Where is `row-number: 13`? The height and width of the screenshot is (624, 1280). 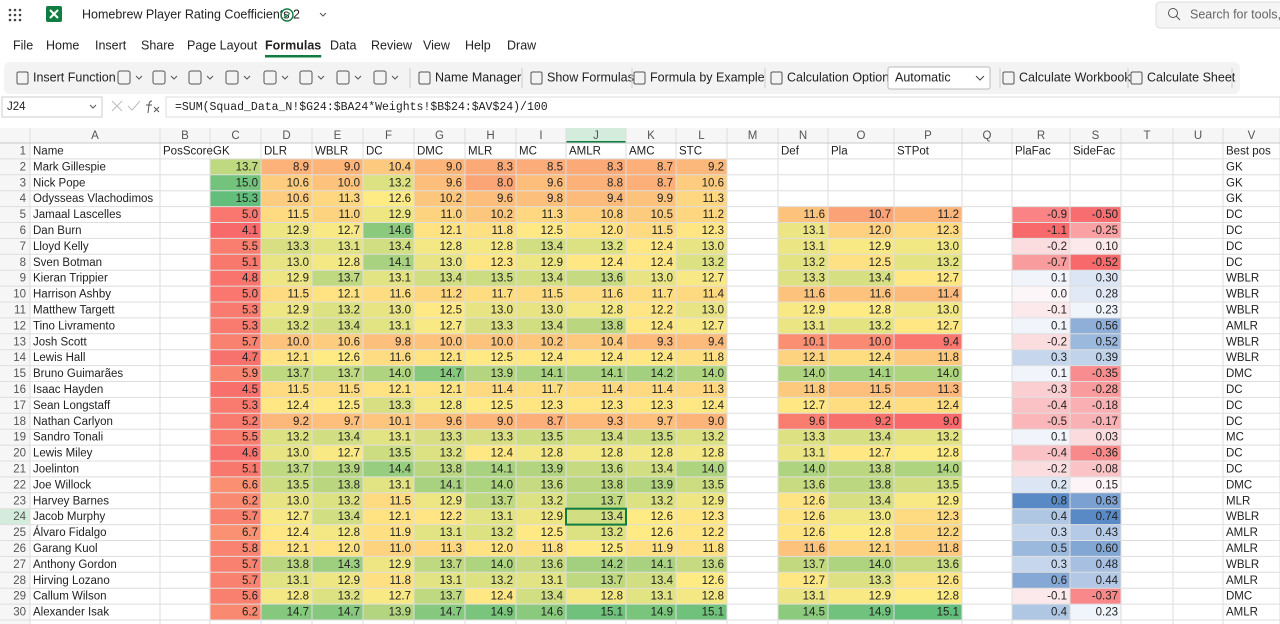 row-number: 13 is located at coordinates (19, 342).